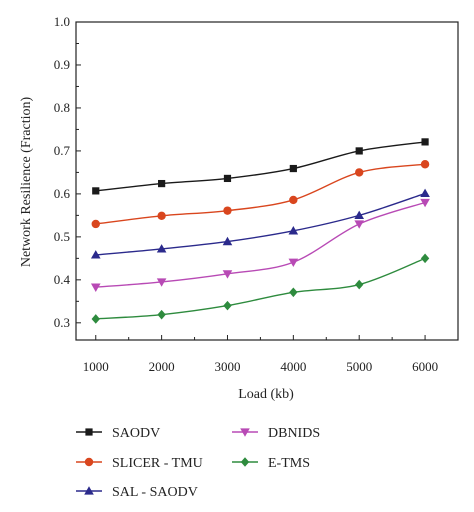 The height and width of the screenshot is (512, 474). Describe the element at coordinates (136, 433) in the screenshot. I see `legend-label: SAODV` at that location.